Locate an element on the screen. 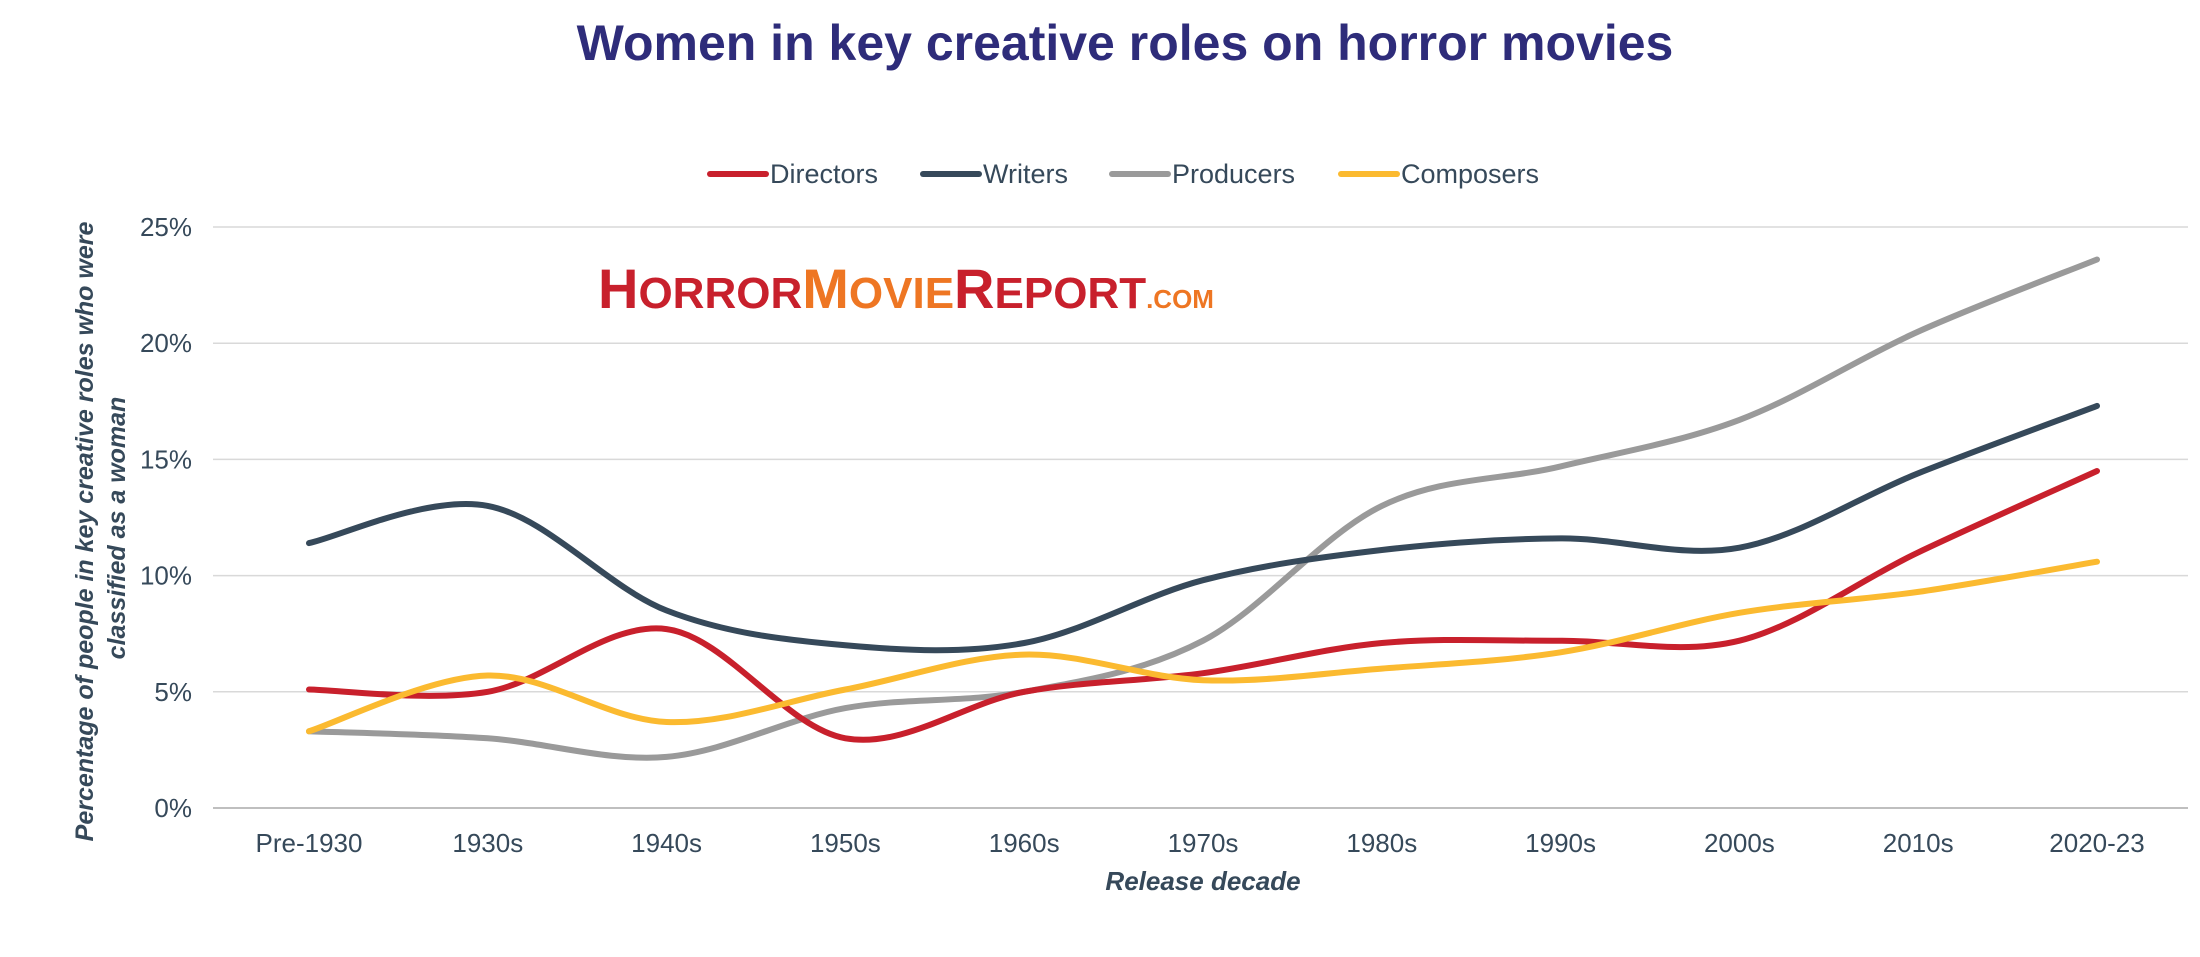  legend-label-directors: Directors is located at coordinates (824, 174).